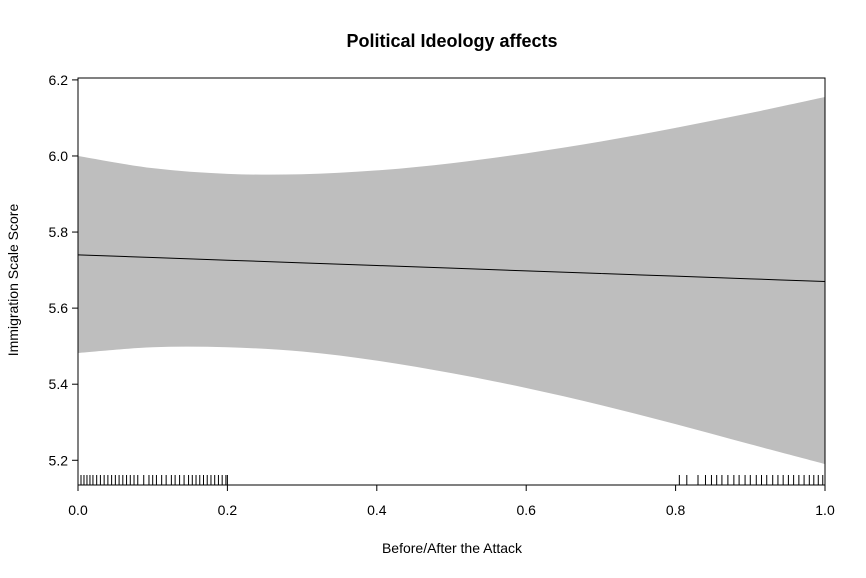 The width and height of the screenshot is (866, 578). Describe the element at coordinates (676, 510) in the screenshot. I see `x-tick-label: 0.8` at that location.